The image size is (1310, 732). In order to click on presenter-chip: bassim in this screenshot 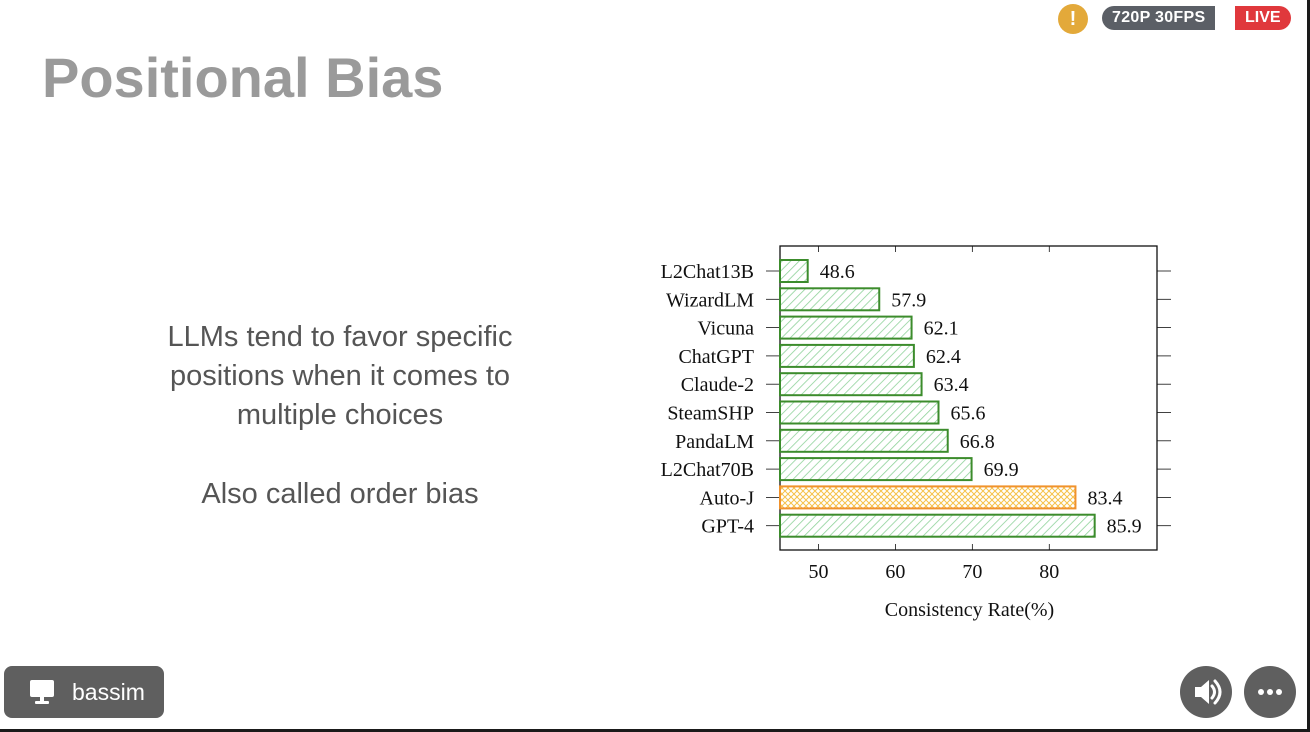, I will do `click(84, 692)`.